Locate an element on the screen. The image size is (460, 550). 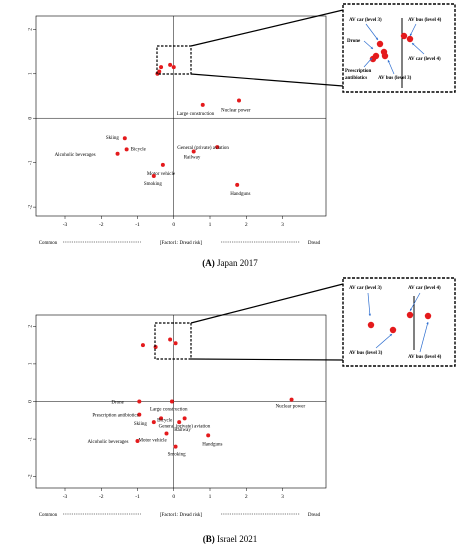
point-label: Bicycle is located at coordinates (165, 420).